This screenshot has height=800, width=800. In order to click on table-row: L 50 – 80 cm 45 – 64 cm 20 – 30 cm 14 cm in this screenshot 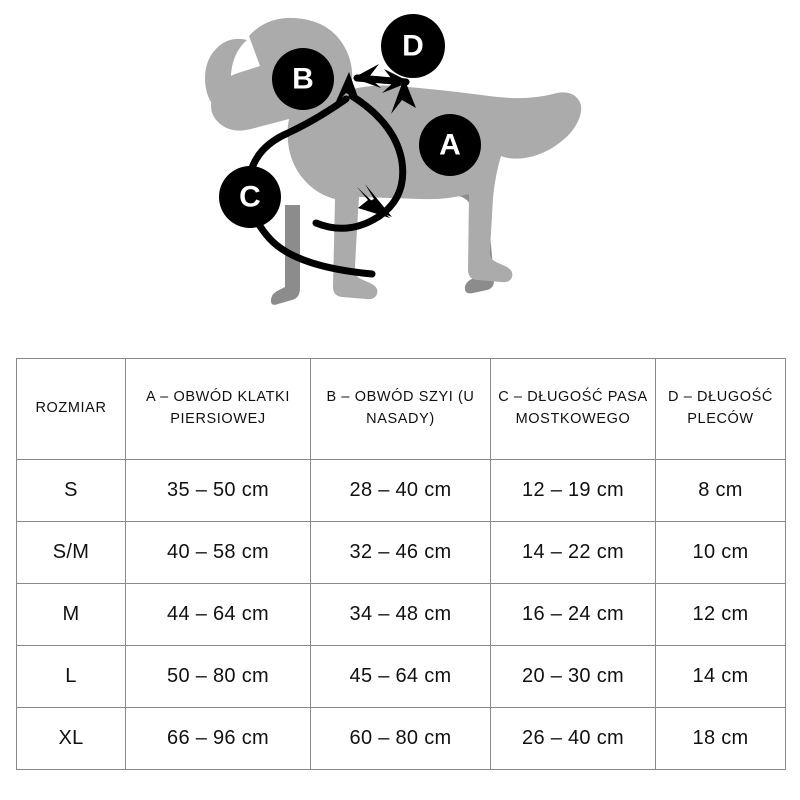, I will do `click(401, 676)`.